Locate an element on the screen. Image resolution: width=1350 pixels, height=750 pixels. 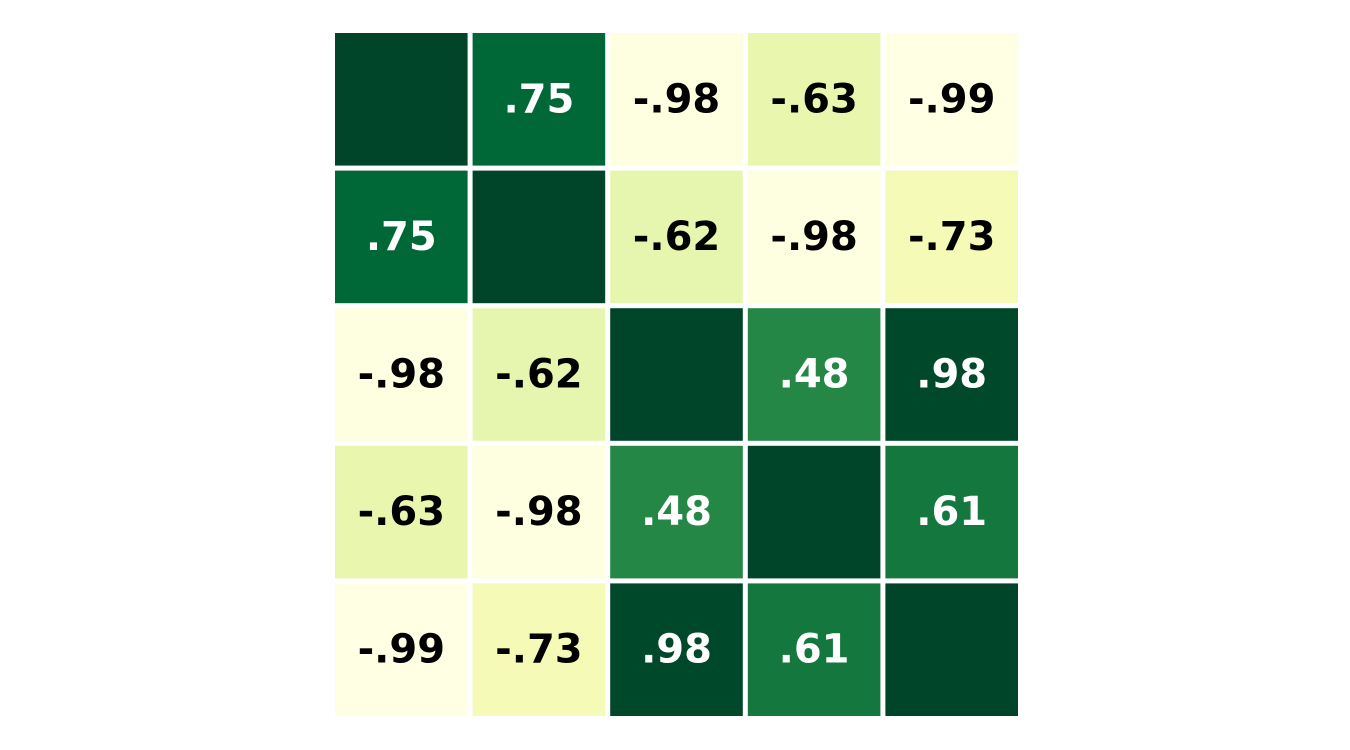
heatmap-cell-label-r4-c0: -.99 is located at coordinates (401, 650).